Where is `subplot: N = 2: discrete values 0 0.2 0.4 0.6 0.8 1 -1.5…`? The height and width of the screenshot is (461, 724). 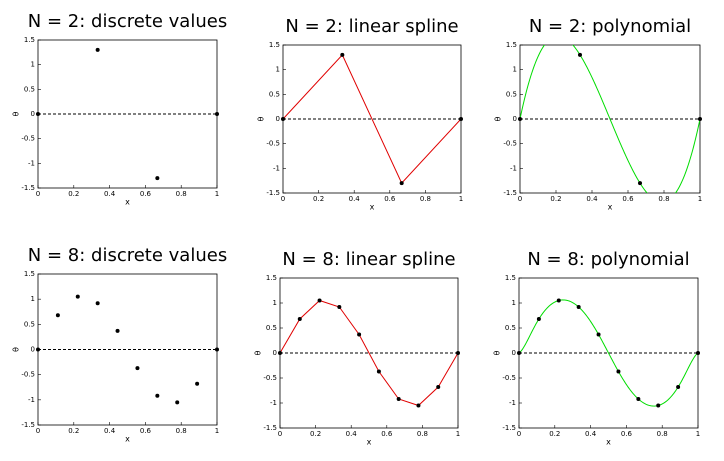
subplot: N = 2: discrete values 0 0.2 0.4 0.6 0.8 1 -1.5… is located at coordinates (120, 109).